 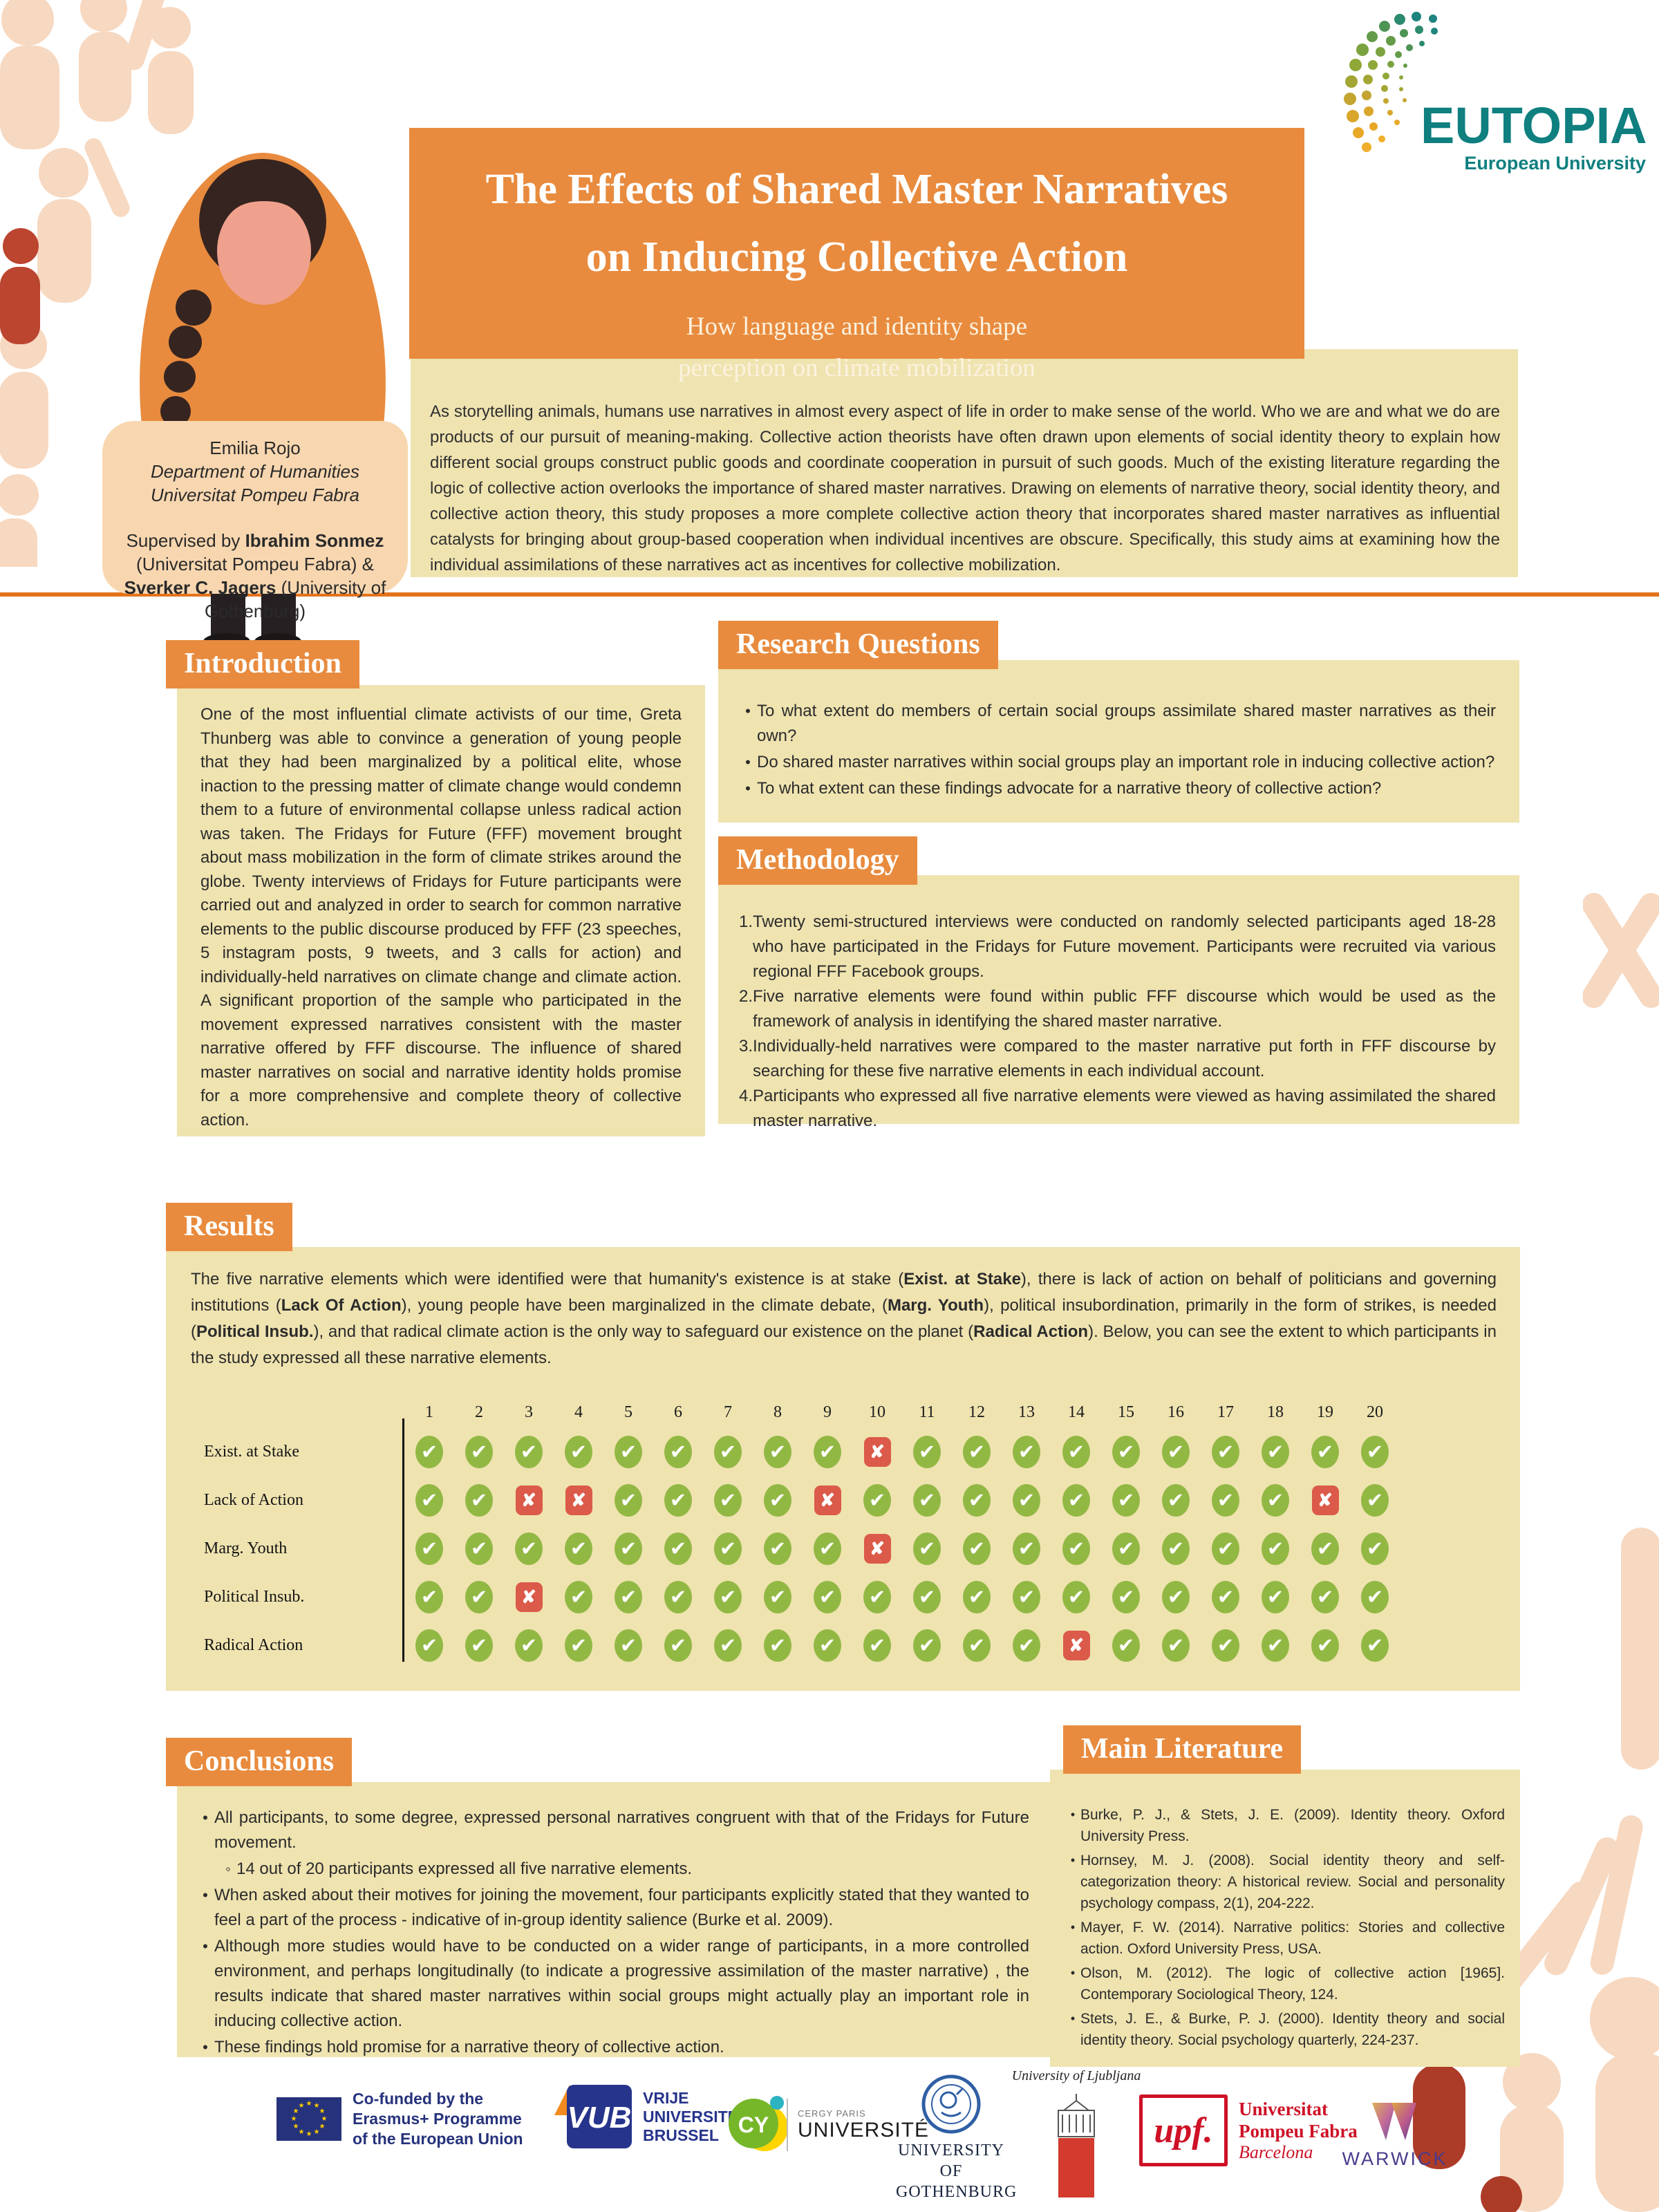 What do you see at coordinates (1283, 2109) in the screenshot?
I see `upf-line1: Universitat` at bounding box center [1283, 2109].